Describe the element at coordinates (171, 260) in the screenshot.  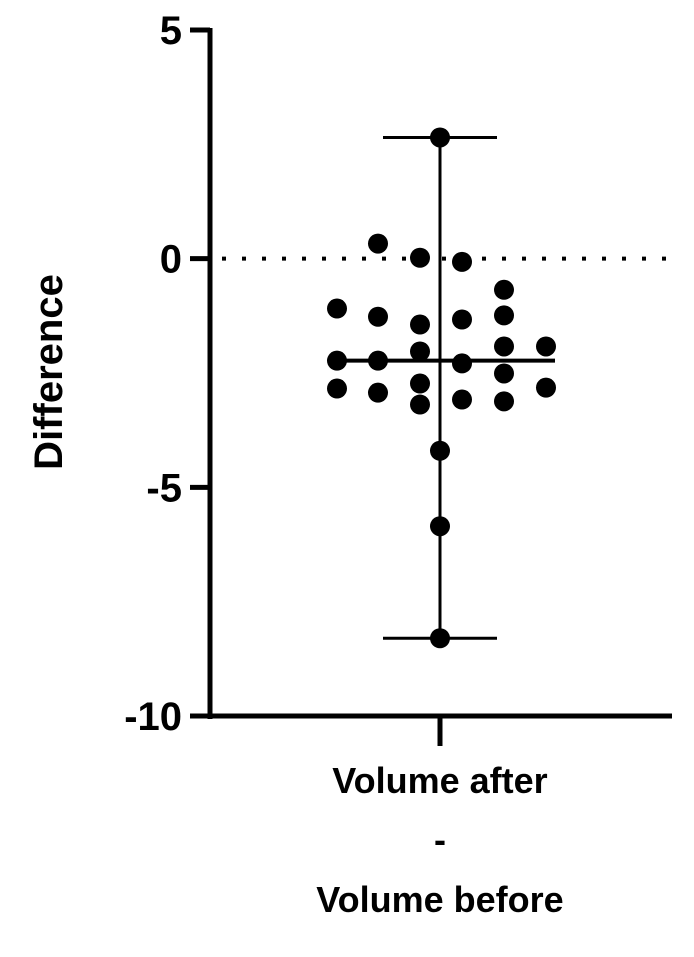
I see `y-tick-label: 0` at that location.